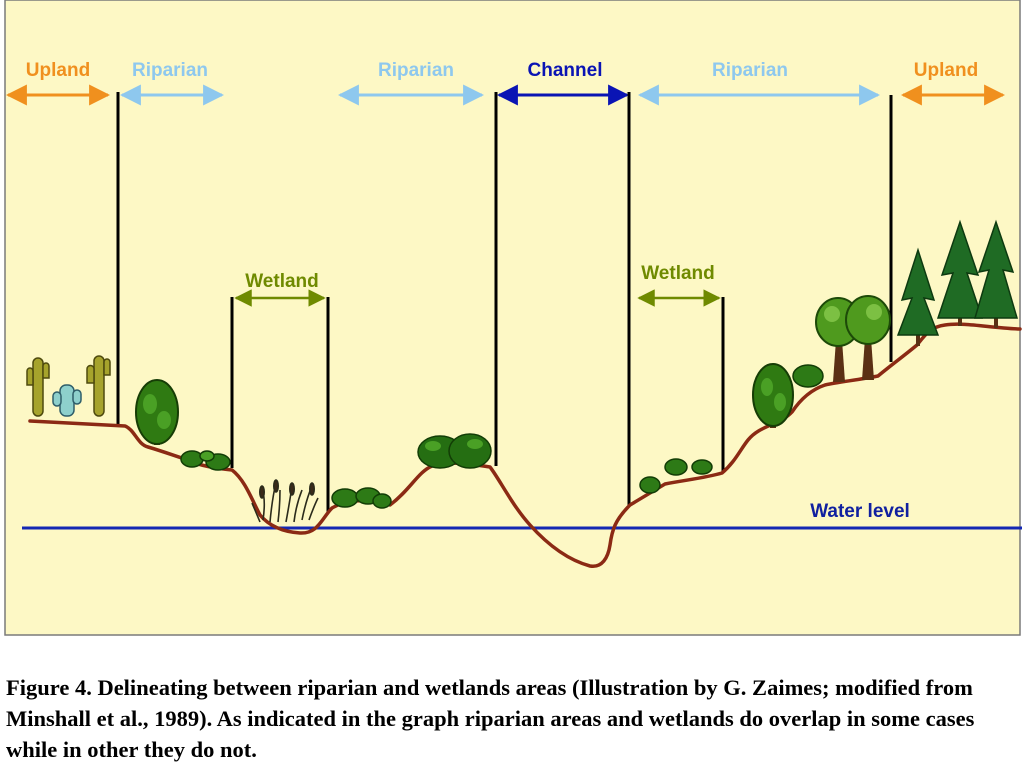  What do you see at coordinates (678, 273) in the screenshot?
I see `label-wetland-right: Wetland` at bounding box center [678, 273].